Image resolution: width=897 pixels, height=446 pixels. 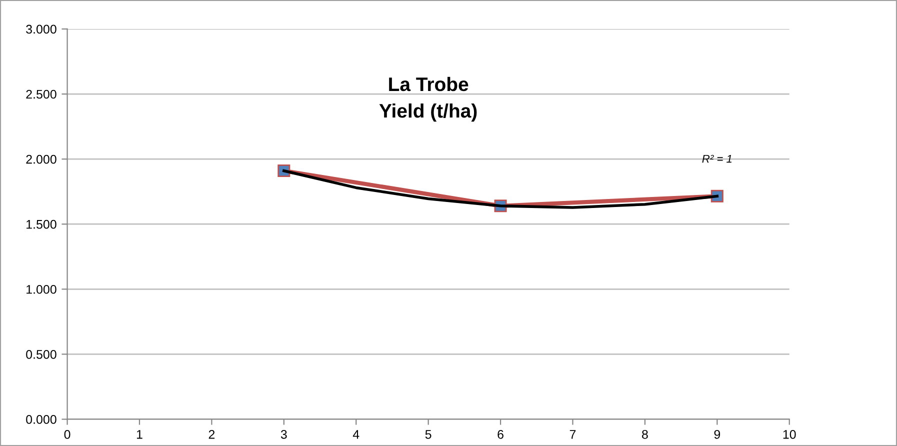 What do you see at coordinates (41, 289) in the screenshot?
I see `y-tick-label: 1.000` at bounding box center [41, 289].